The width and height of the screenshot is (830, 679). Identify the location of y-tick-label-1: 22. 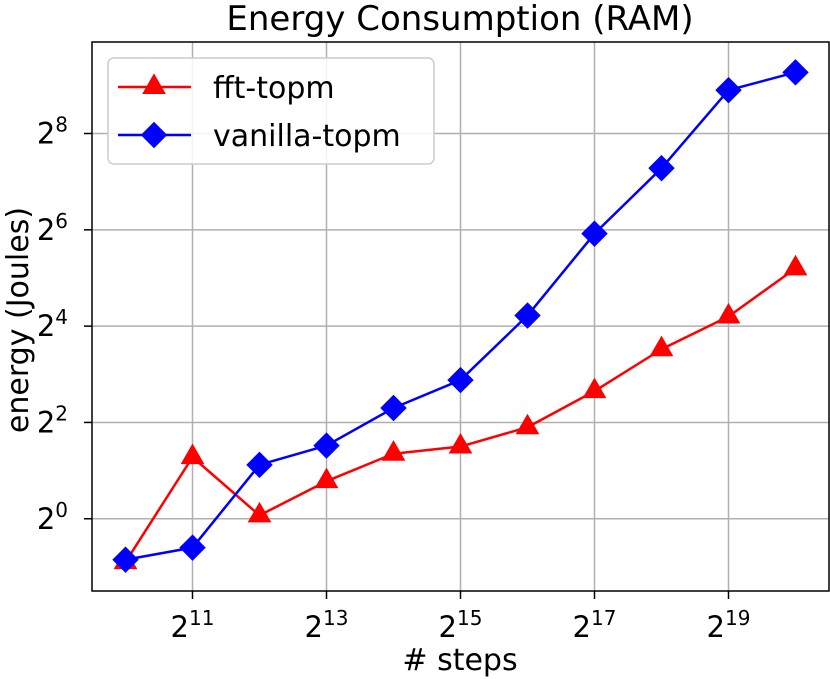
(52, 420).